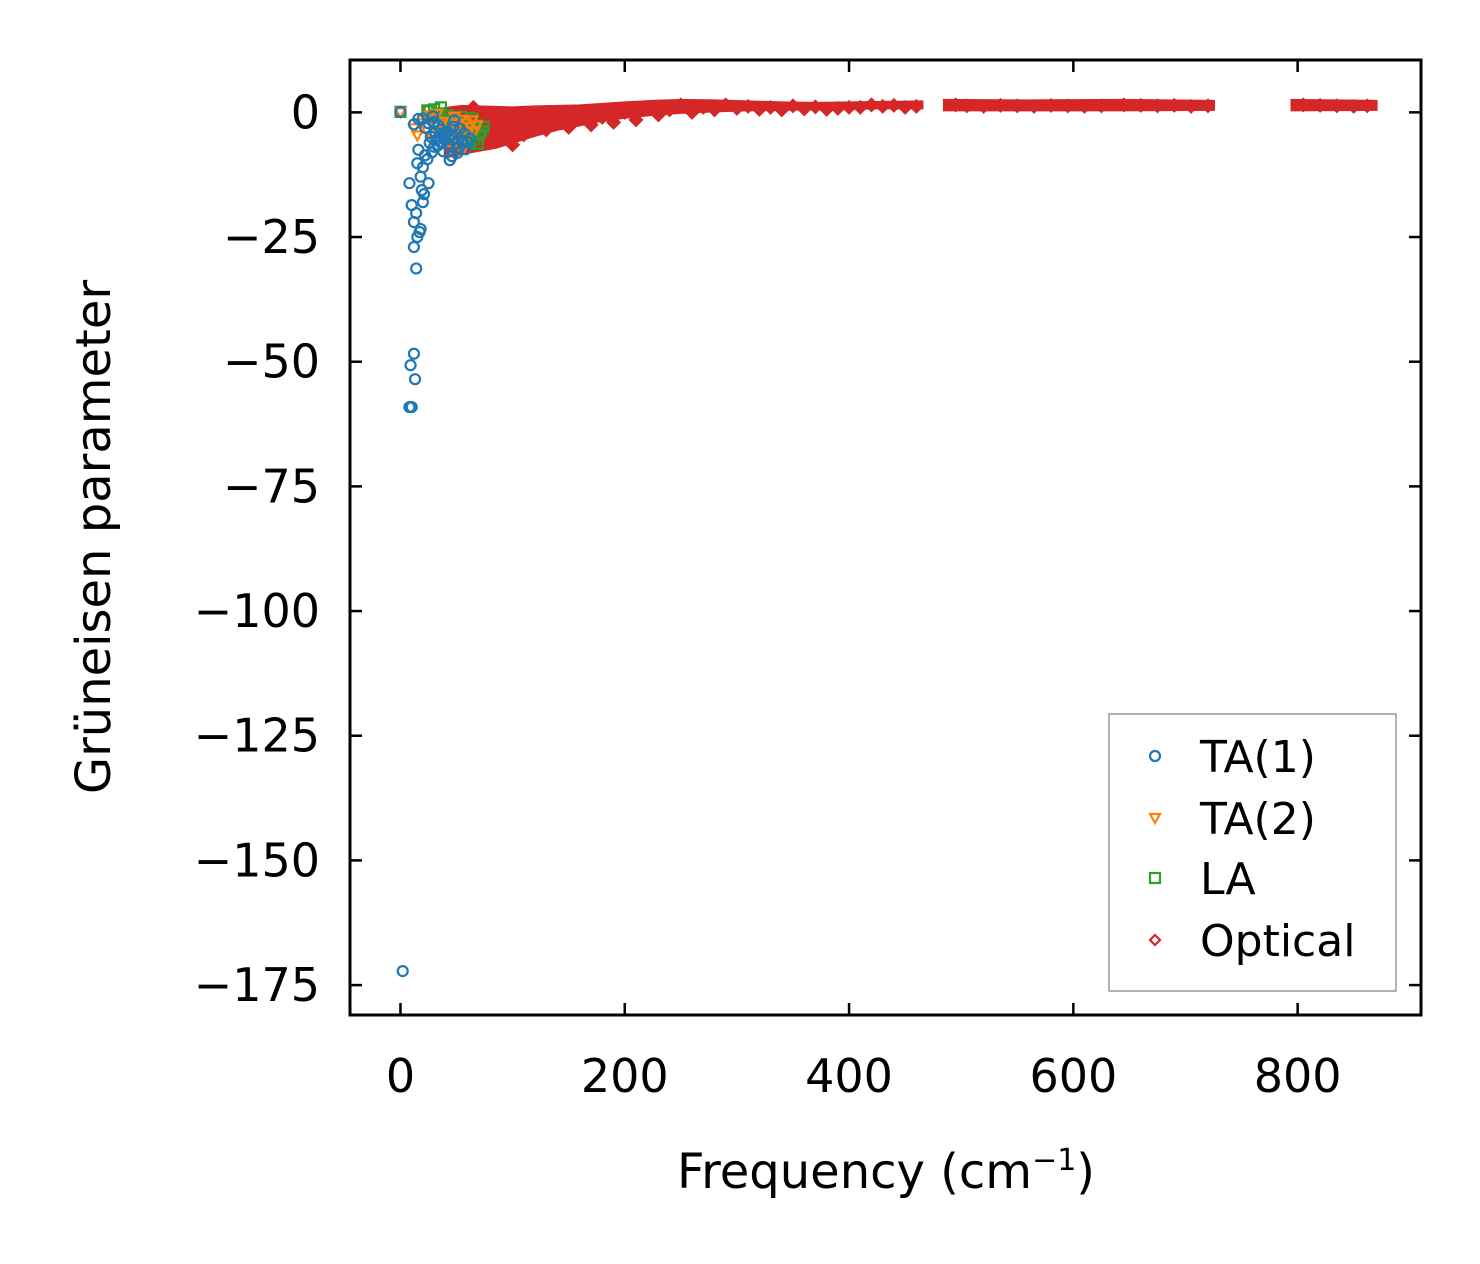 This screenshot has height=1264, width=1480. What do you see at coordinates (1257, 757) in the screenshot?
I see `legend-label-ta-1: TA(1)` at bounding box center [1257, 757].